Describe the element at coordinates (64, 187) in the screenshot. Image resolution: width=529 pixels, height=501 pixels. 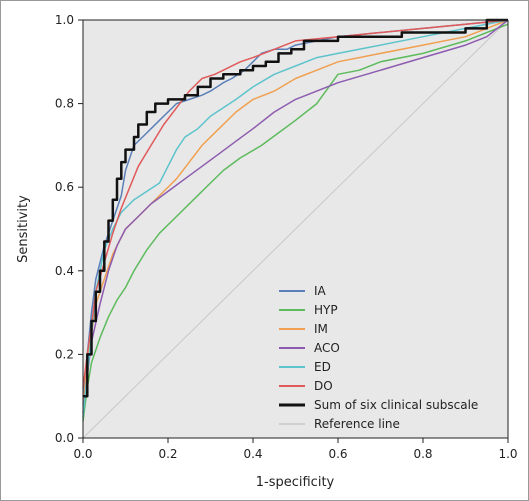
I see `y-tick-label: 0.6` at that location.